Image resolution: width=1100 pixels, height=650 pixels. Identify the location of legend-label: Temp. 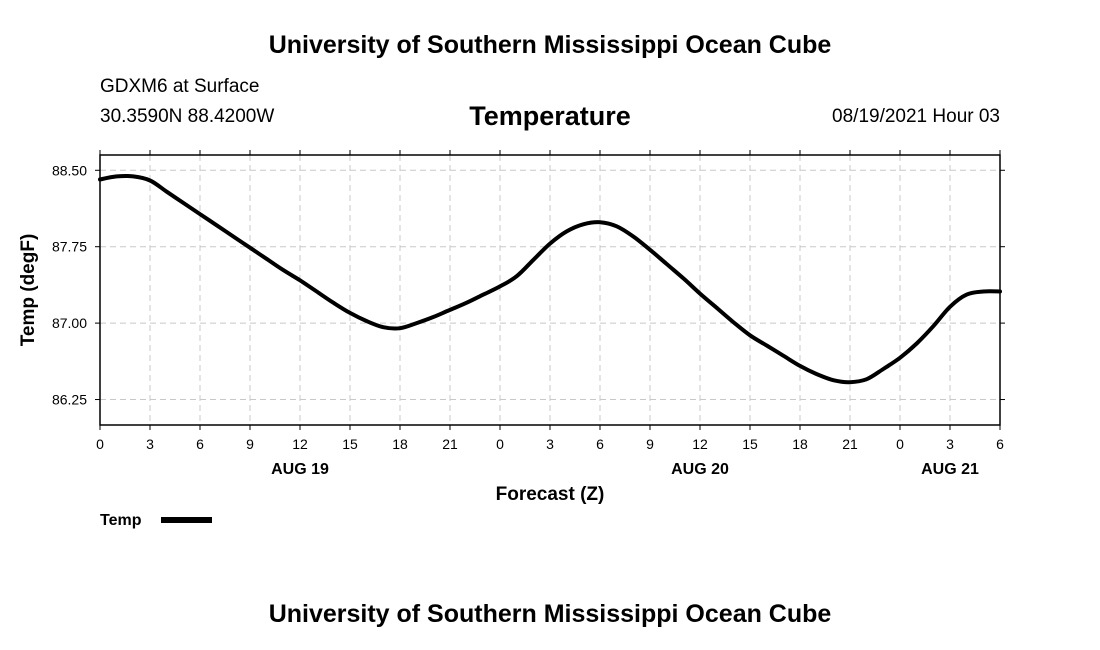
(121, 520).